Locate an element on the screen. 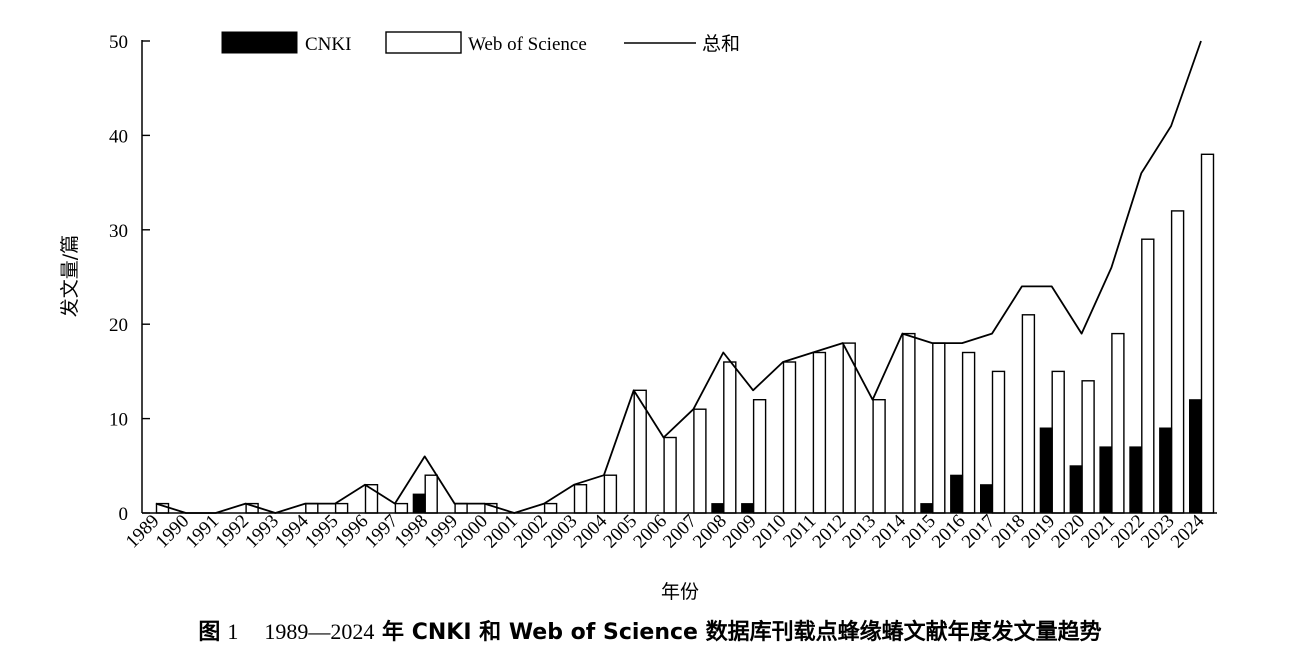 This screenshot has width=1300, height=658. bar-wos-2022 is located at coordinates (1148, 376).